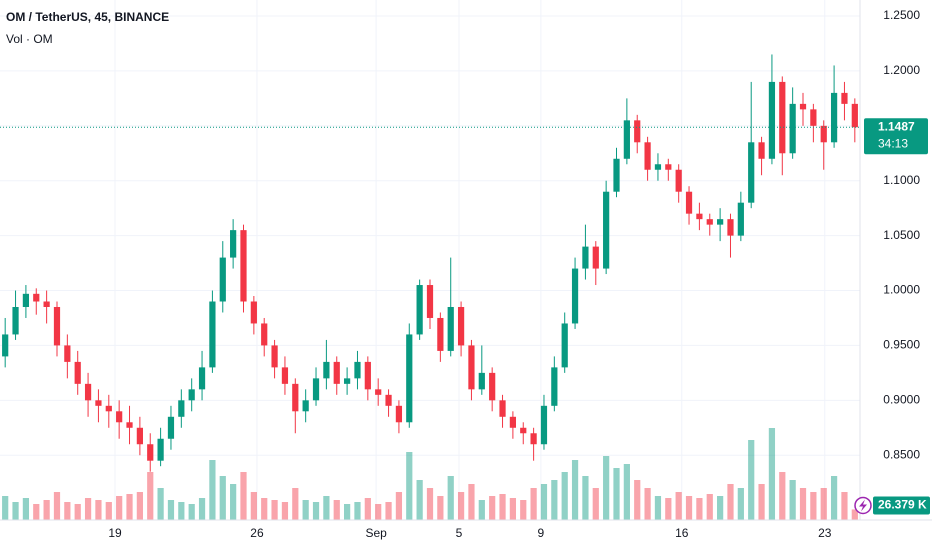  Describe the element at coordinates (901, 505) in the screenshot. I see `volume-label-box` at that location.